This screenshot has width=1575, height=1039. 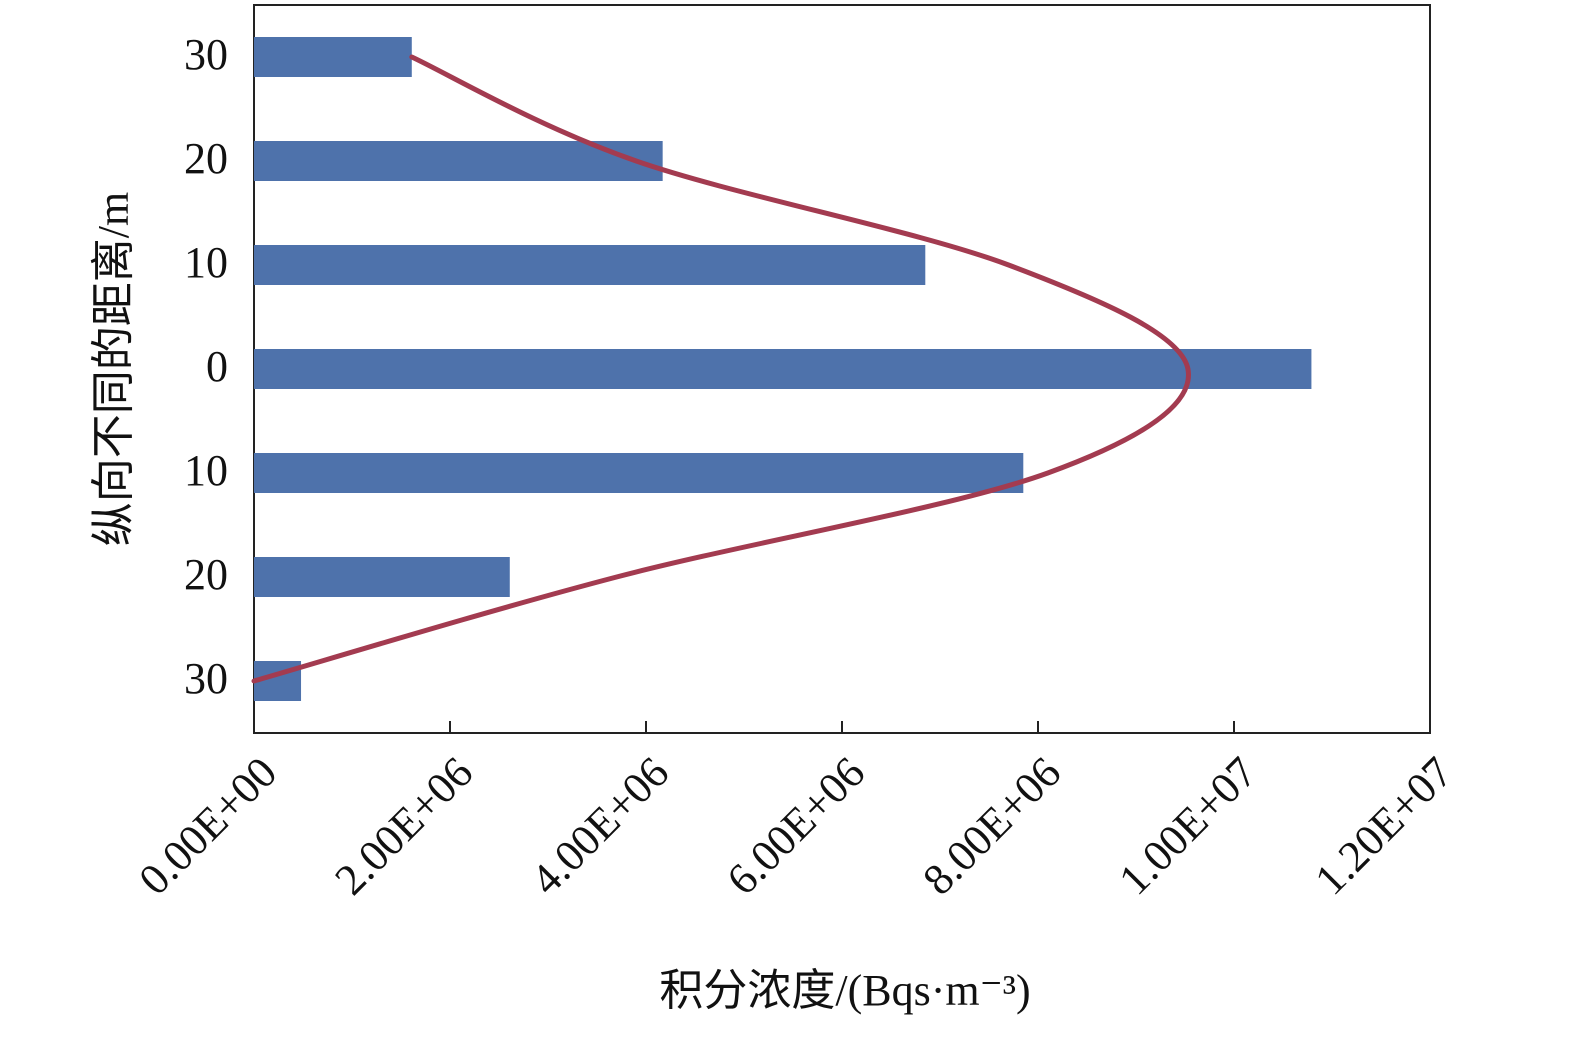 I want to click on y-tick-label: 0, so click(x=217, y=366).